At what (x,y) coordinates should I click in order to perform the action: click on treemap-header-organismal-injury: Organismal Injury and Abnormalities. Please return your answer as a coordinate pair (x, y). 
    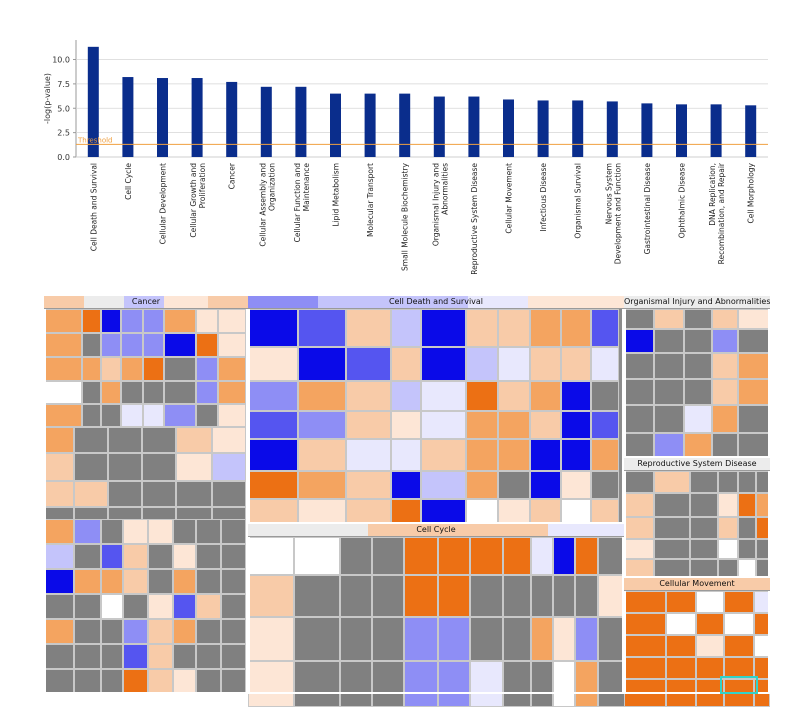
    Looking at the image, I should click on (697, 302).